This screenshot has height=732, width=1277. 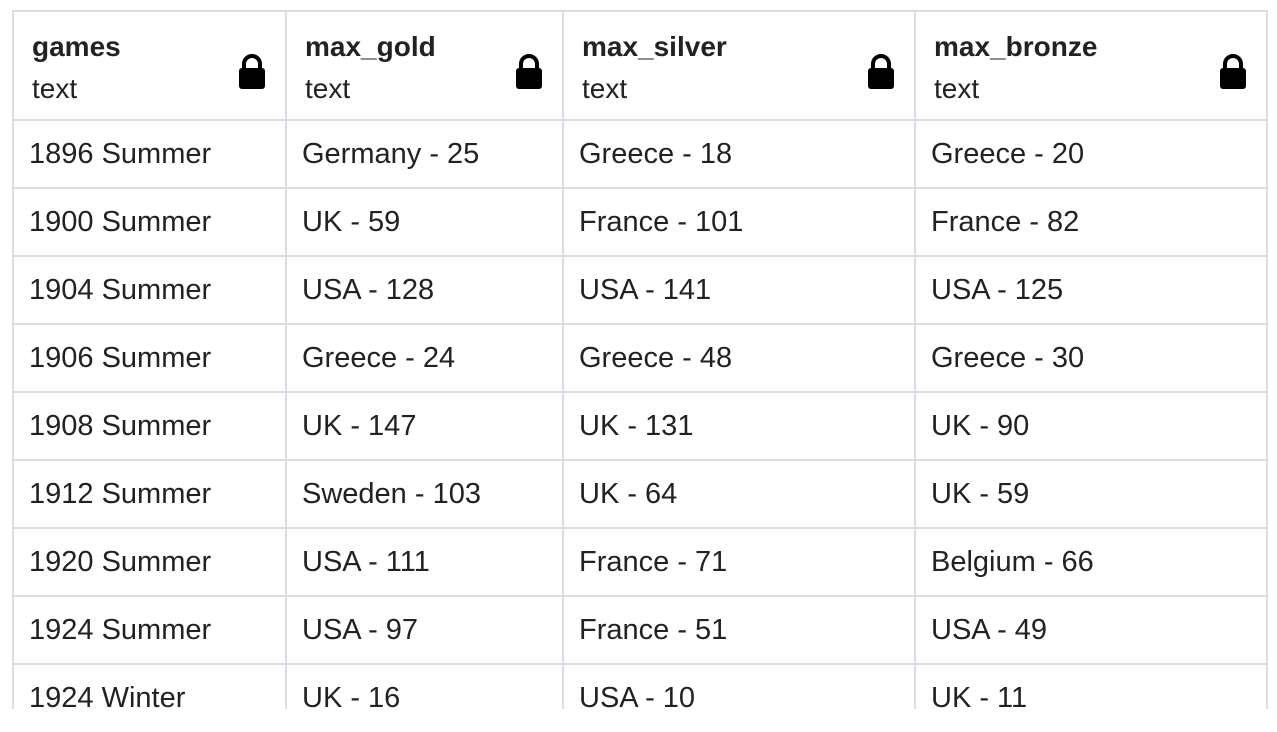 What do you see at coordinates (1091, 630) in the screenshot?
I see `table-cell: USA - 49` at bounding box center [1091, 630].